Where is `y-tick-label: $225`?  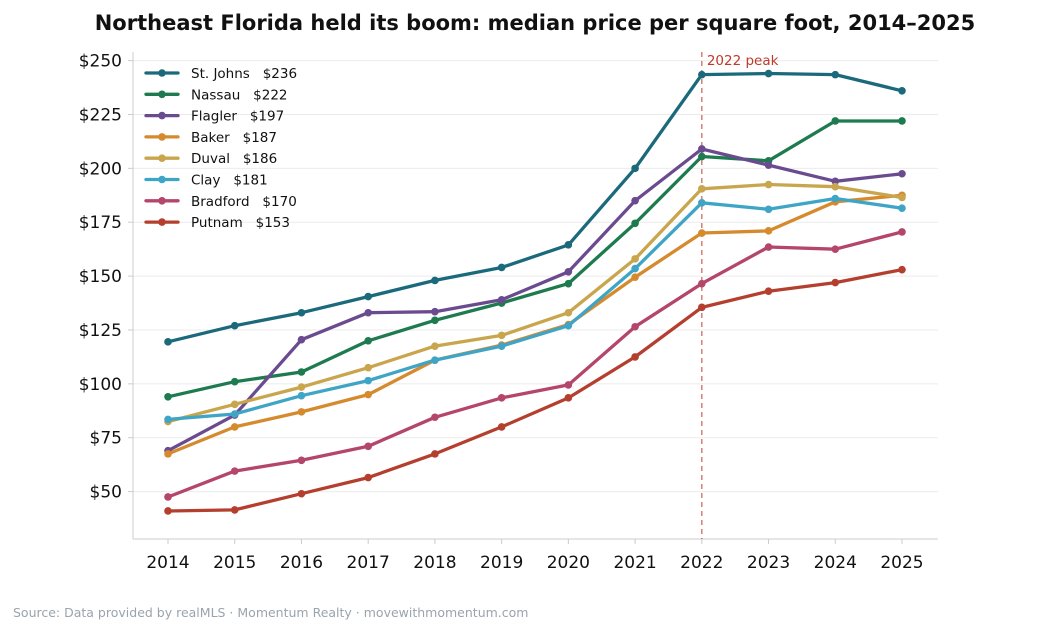
y-tick-label: $225 is located at coordinates (100, 115).